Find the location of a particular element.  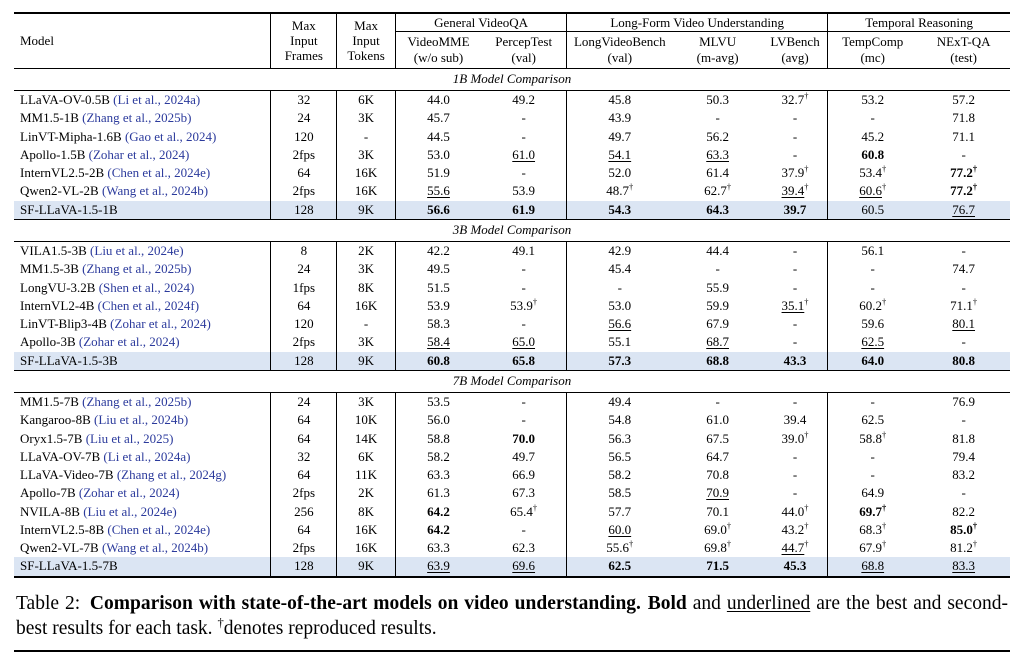

model-name-cell: Apollo-7B (Zohar et al., 2024) is located at coordinates (100, 493).